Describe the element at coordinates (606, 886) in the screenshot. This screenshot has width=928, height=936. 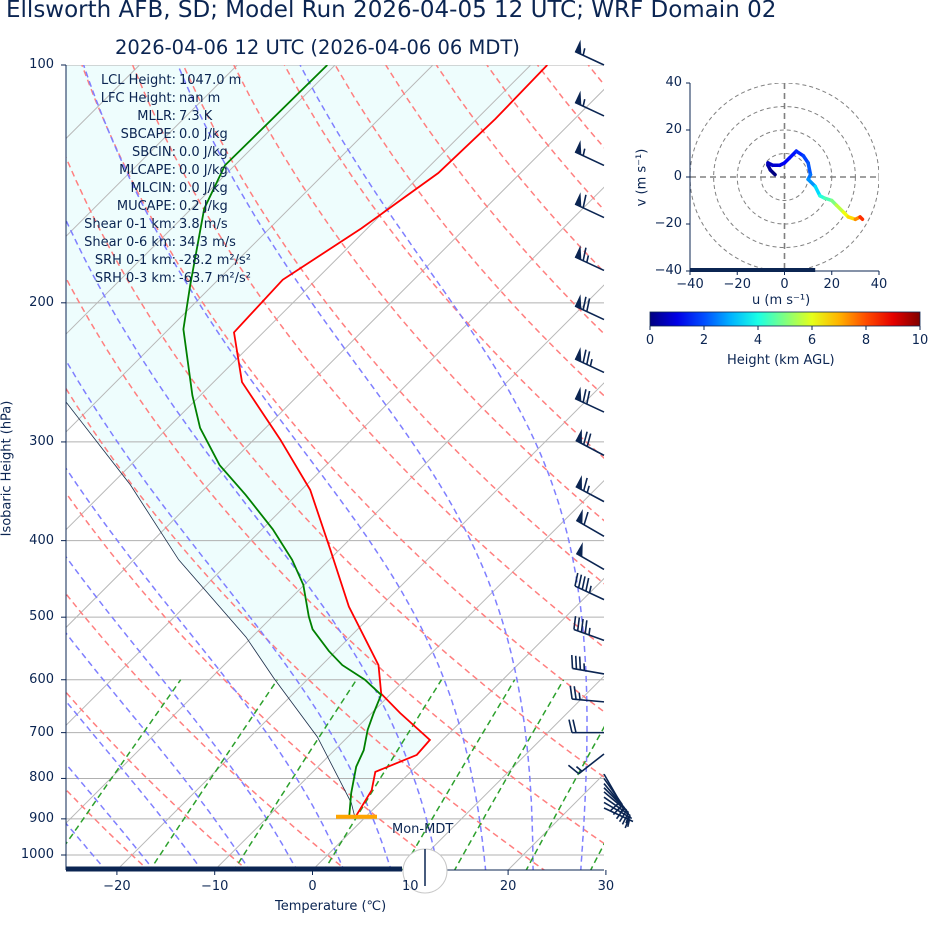
I see `x-tick-label: 30` at that location.